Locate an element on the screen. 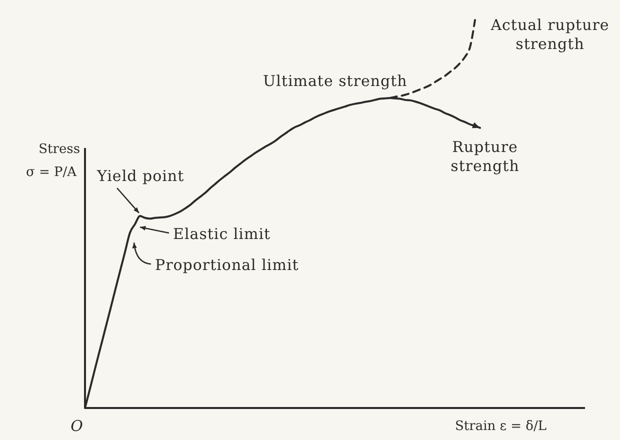  y-axis-title: Stress σ = P/A is located at coordinates (53, 161).